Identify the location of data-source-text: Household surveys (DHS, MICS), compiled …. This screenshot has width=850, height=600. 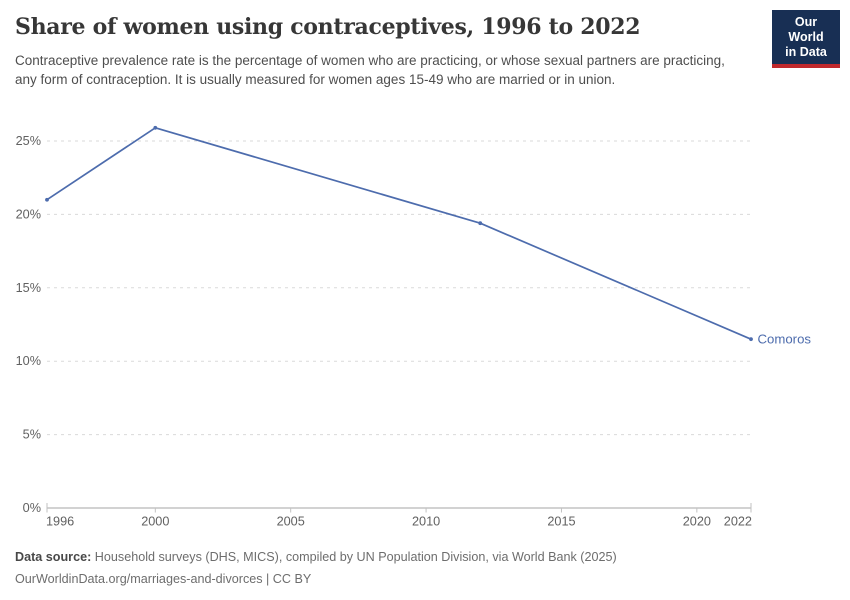
(354, 557).